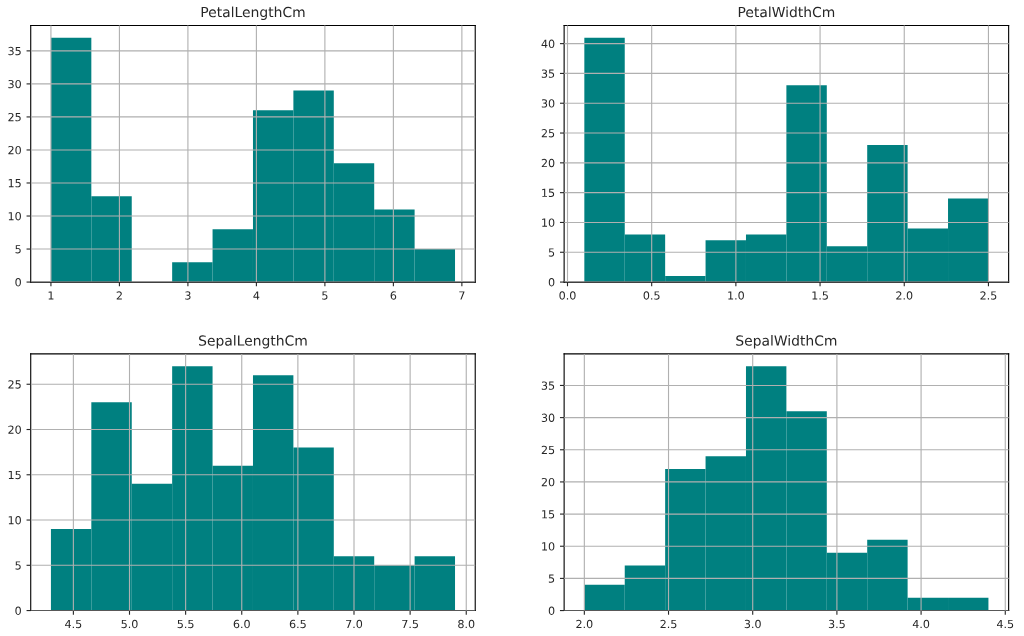  What do you see at coordinates (253, 13) in the screenshot?
I see `chart-title: PetalLengthCm` at bounding box center [253, 13].